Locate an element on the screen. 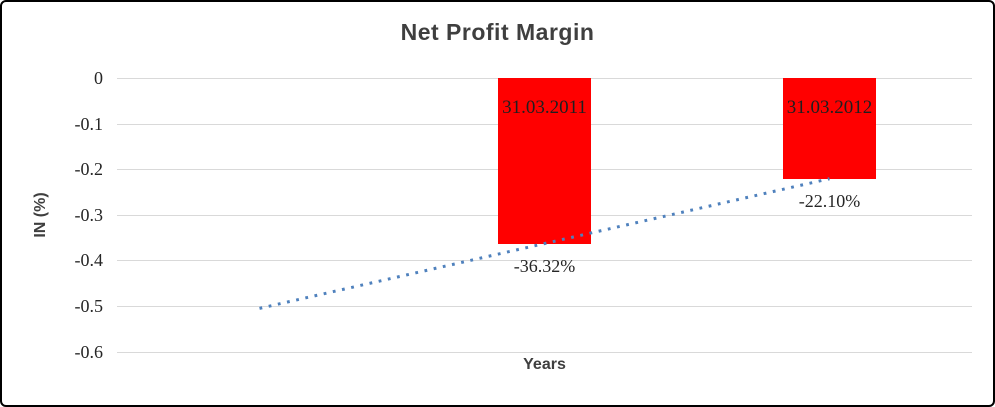 This screenshot has height=407, width=995. bar-category-label: 31.03.2012 is located at coordinates (829, 107).